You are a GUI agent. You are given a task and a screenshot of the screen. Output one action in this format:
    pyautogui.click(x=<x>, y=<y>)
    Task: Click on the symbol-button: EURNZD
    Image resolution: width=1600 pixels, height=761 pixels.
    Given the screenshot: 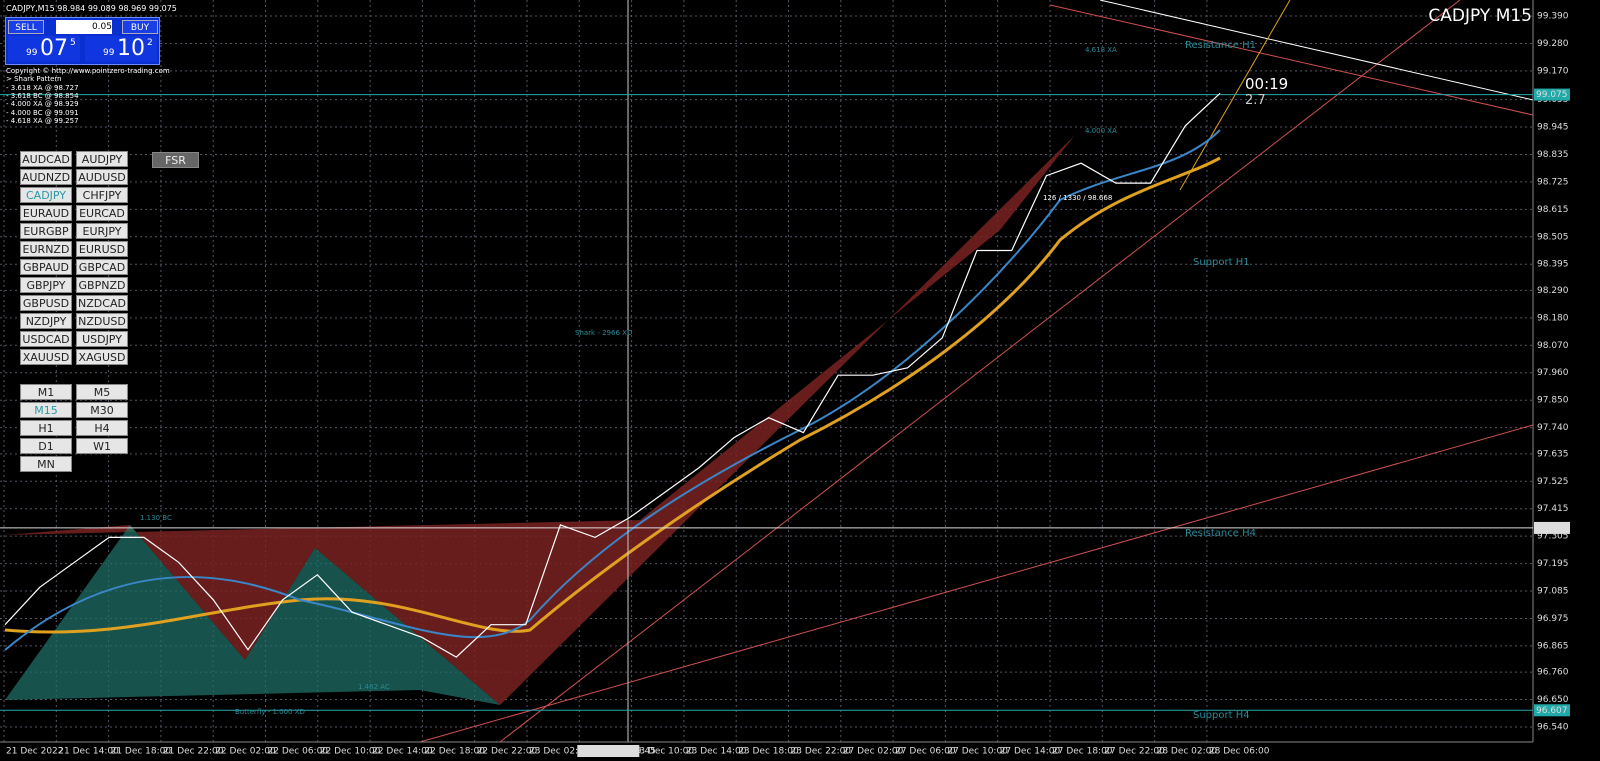 What is the action you would take?
    pyautogui.click(x=46, y=249)
    